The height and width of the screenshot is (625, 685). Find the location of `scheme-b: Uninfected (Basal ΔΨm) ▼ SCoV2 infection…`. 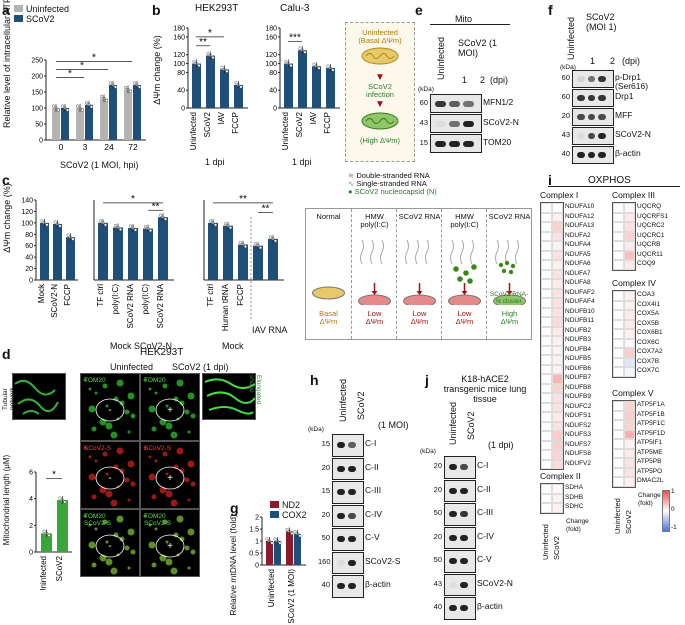

scheme-b: Uninfected (Basal ΔΨm) ▼ SCoV2 infection… is located at coordinates (380, 92).